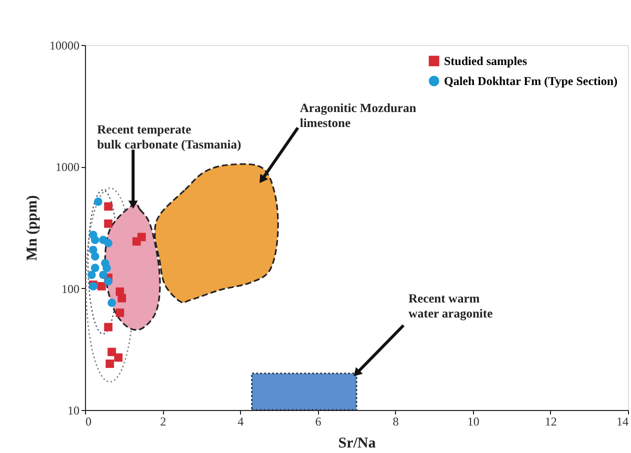 The height and width of the screenshot is (453, 631). What do you see at coordinates (451, 305) in the screenshot?
I see `annotation: Recent warm water aragonite` at bounding box center [451, 305].